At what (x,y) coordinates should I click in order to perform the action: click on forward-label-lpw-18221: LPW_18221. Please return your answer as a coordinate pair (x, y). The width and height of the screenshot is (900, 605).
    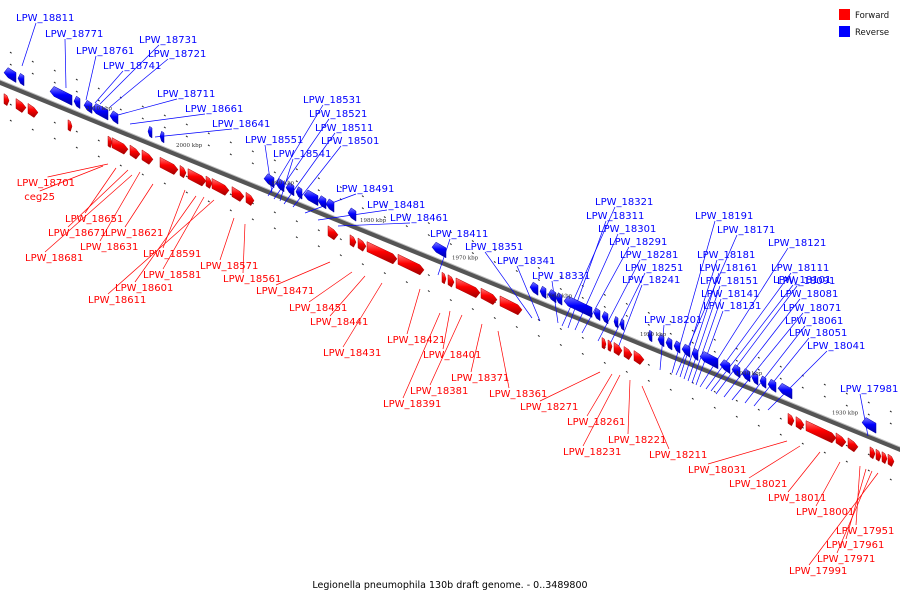
    Looking at the image, I should click on (637, 440).